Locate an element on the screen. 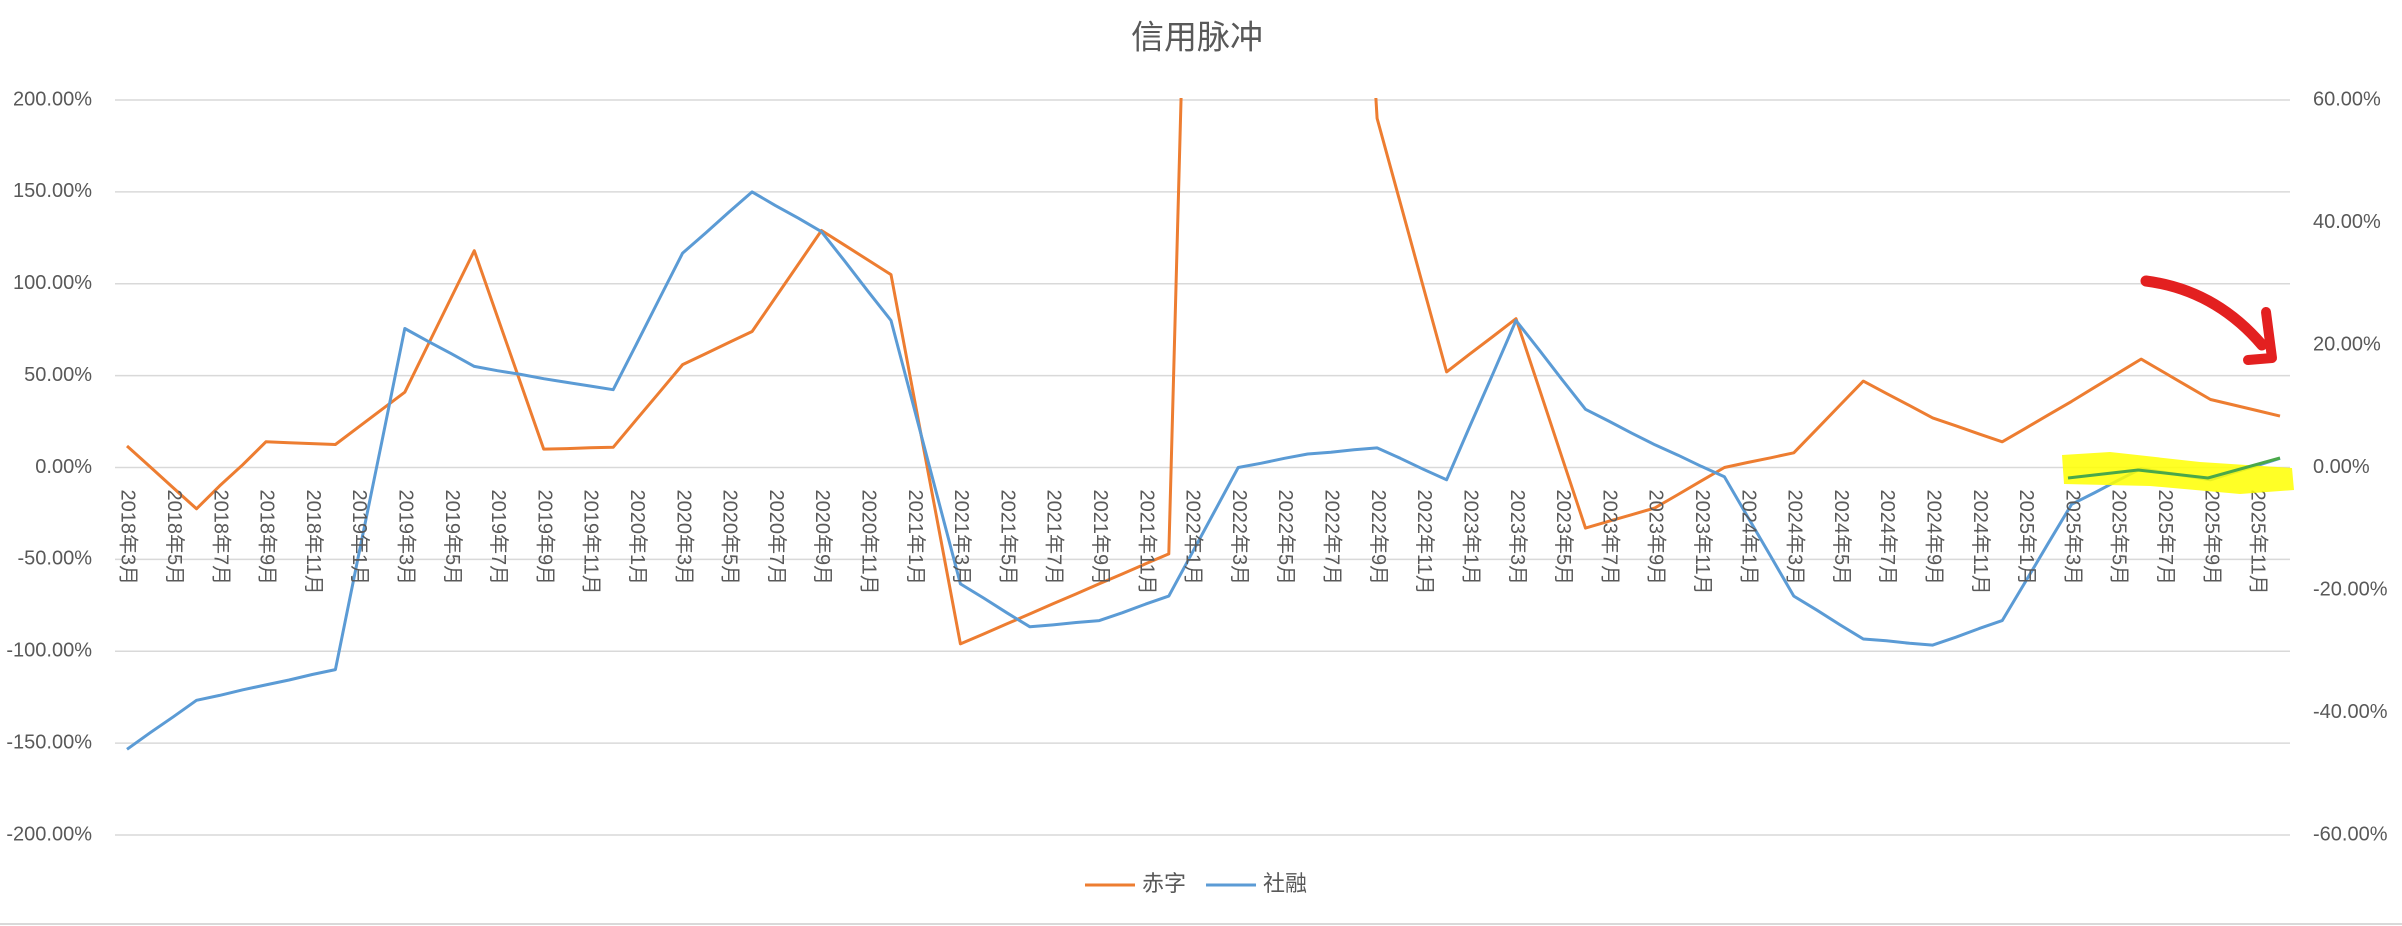 This screenshot has width=2402, height=926. x-tick-label: 2023年7月 is located at coordinates (1609, 538).